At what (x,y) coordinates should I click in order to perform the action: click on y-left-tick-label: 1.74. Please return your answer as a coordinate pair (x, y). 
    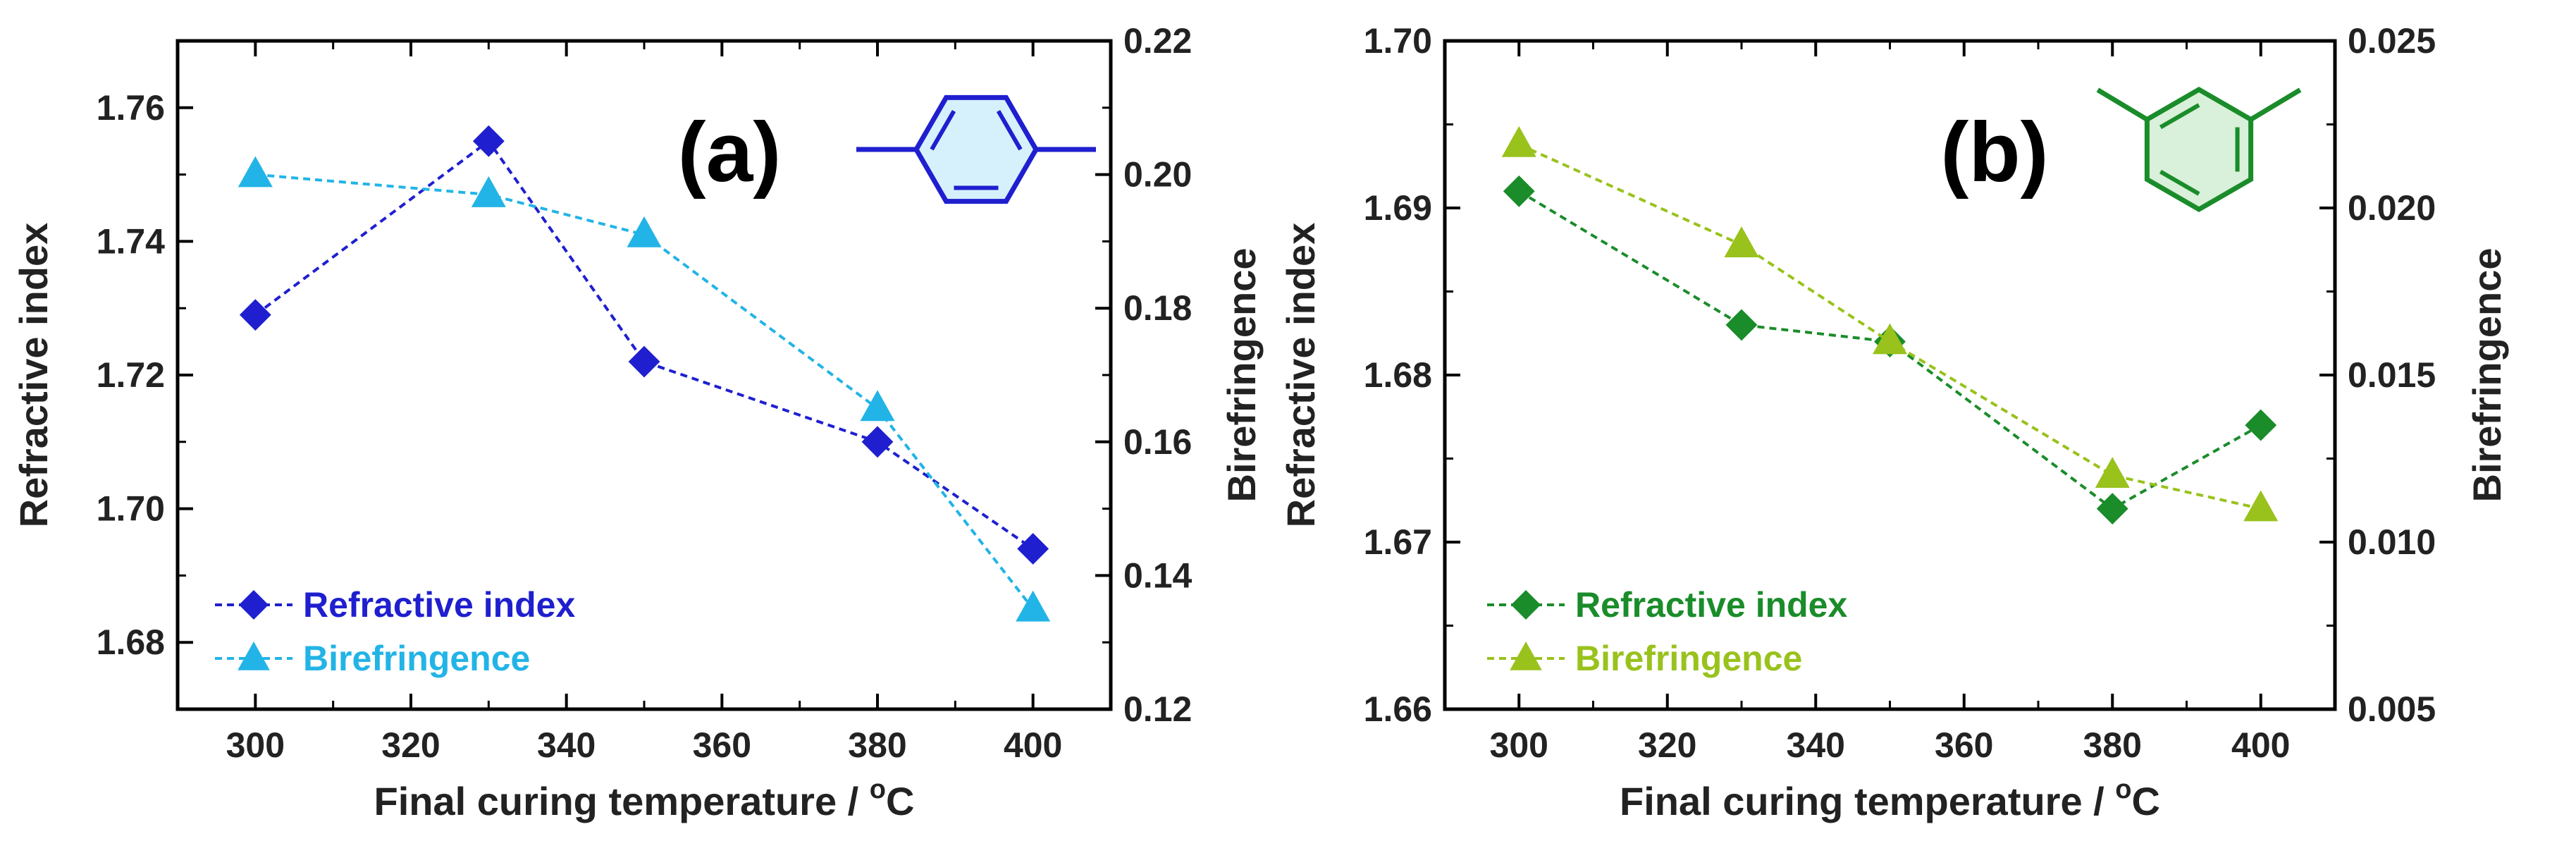
    Looking at the image, I should click on (131, 241).